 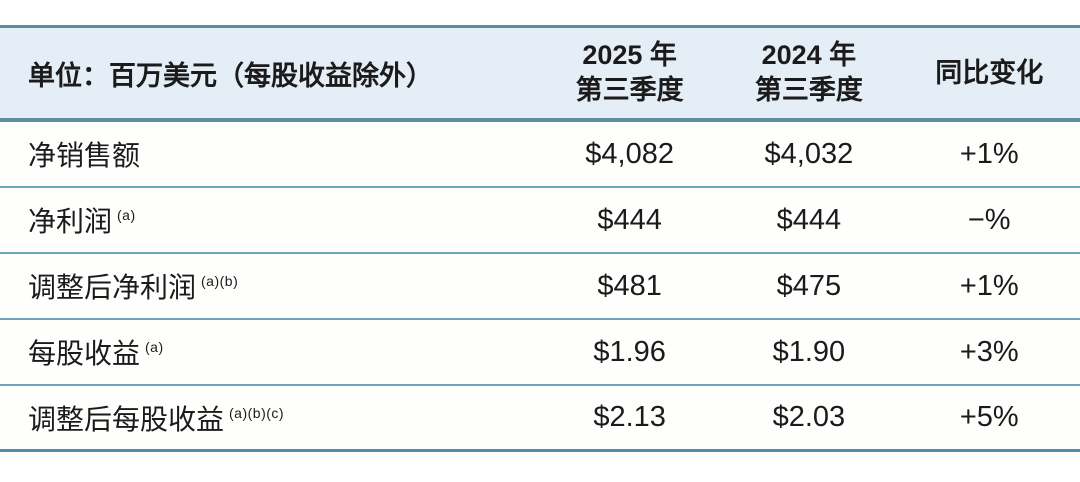 What do you see at coordinates (270, 286) in the screenshot?
I see `row-label: 调整后净利润 (a)(b)` at bounding box center [270, 286].